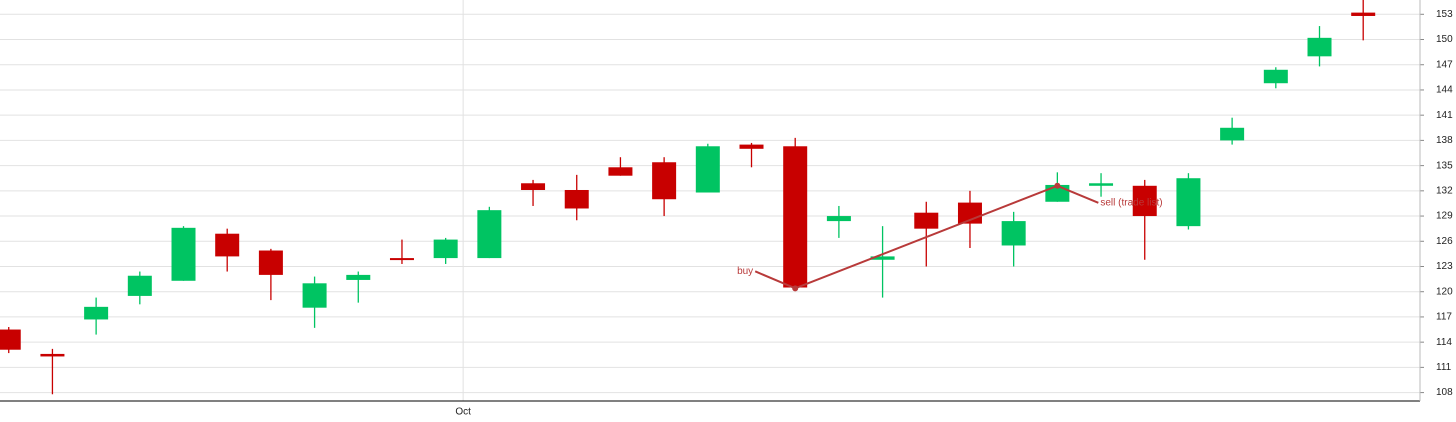 Image resolution: width=1456 pixels, height=422 pixels. Describe the element at coordinates (1444, 140) in the screenshot. I see `y-tick-label: 138` at that location.